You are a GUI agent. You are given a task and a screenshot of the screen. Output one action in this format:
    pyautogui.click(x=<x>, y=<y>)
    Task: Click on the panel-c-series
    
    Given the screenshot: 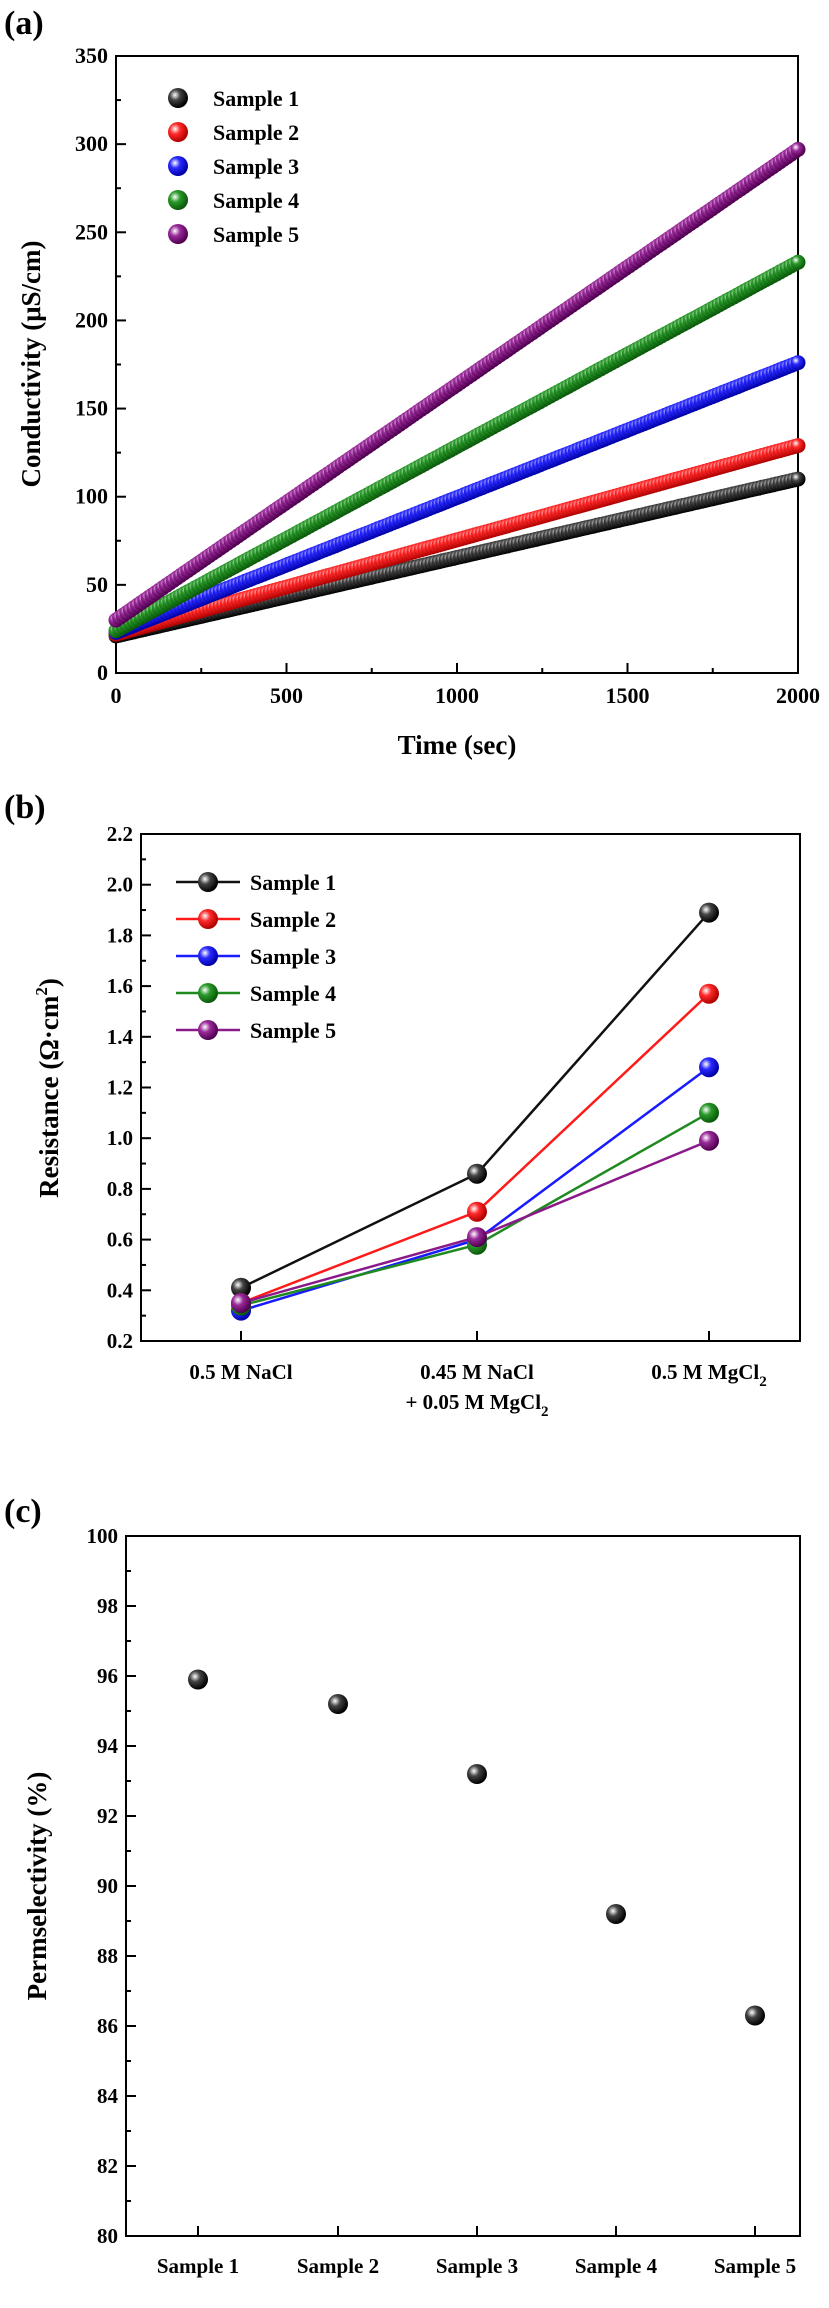 What is the action you would take?
    pyautogui.click(x=476, y=1847)
    